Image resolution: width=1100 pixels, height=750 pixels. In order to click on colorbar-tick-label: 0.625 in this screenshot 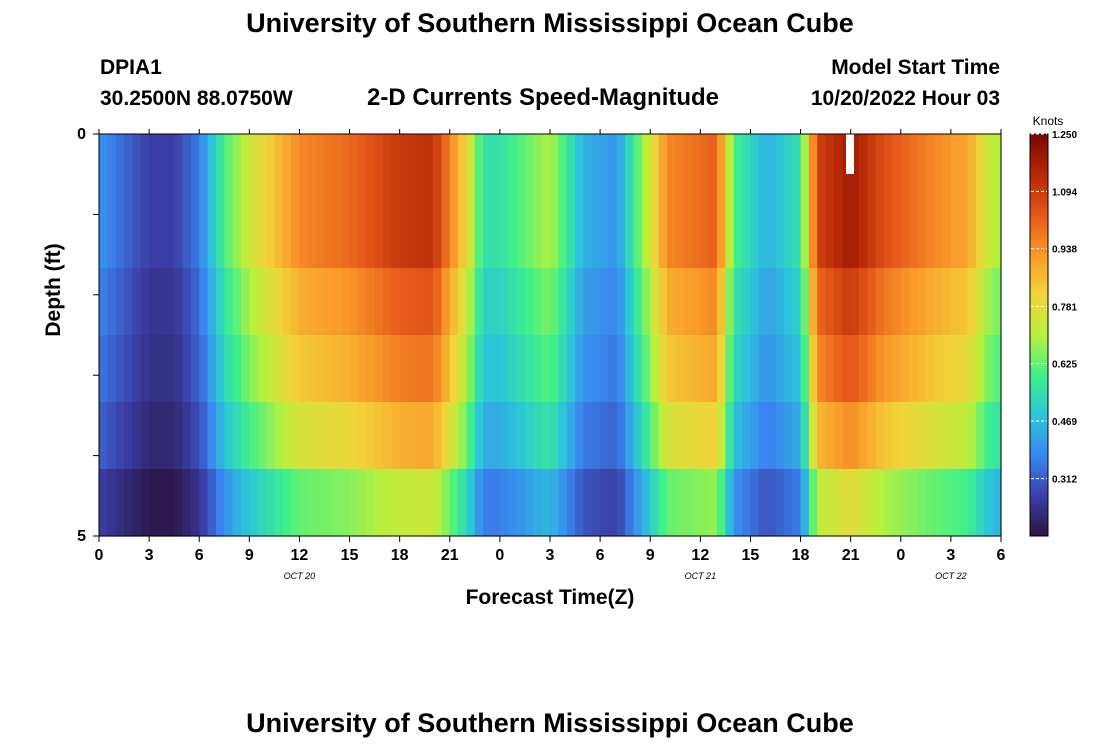, I will do `click(1064, 365)`.